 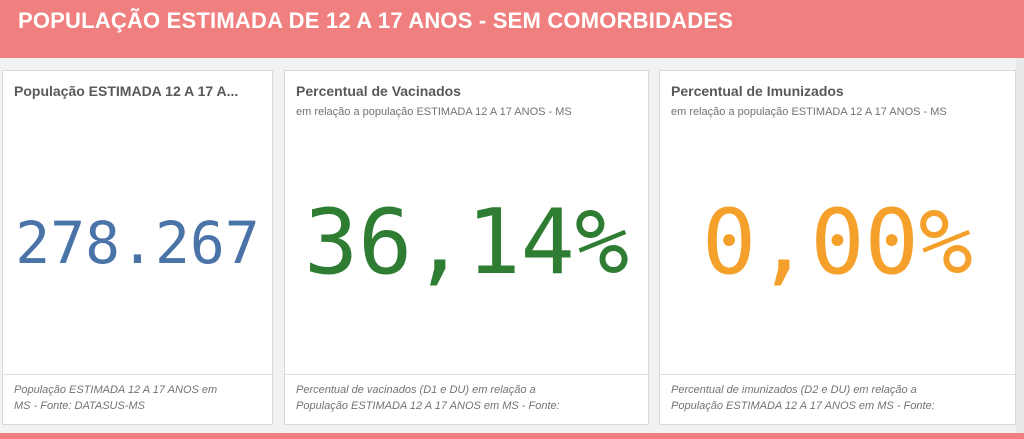 I want to click on next-section-header, so click(x=512, y=436).